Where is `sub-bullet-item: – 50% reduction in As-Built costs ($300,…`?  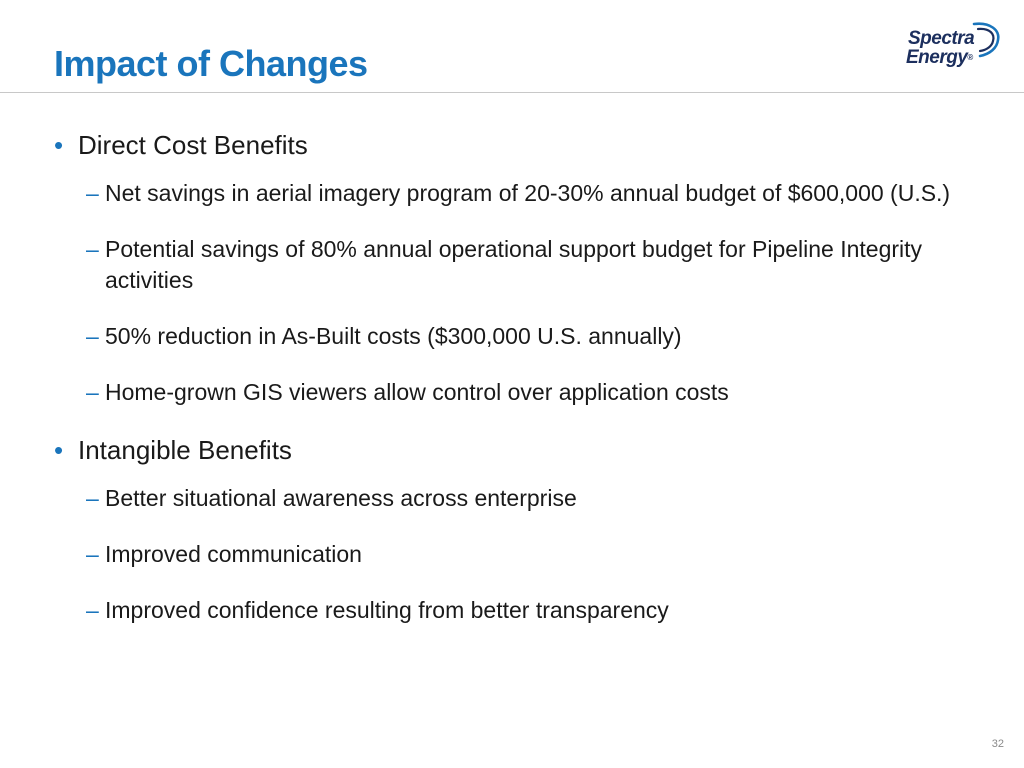
sub-bullet-item: – 50% reduction in As-Built costs ($300,… is located at coordinates (509, 336).